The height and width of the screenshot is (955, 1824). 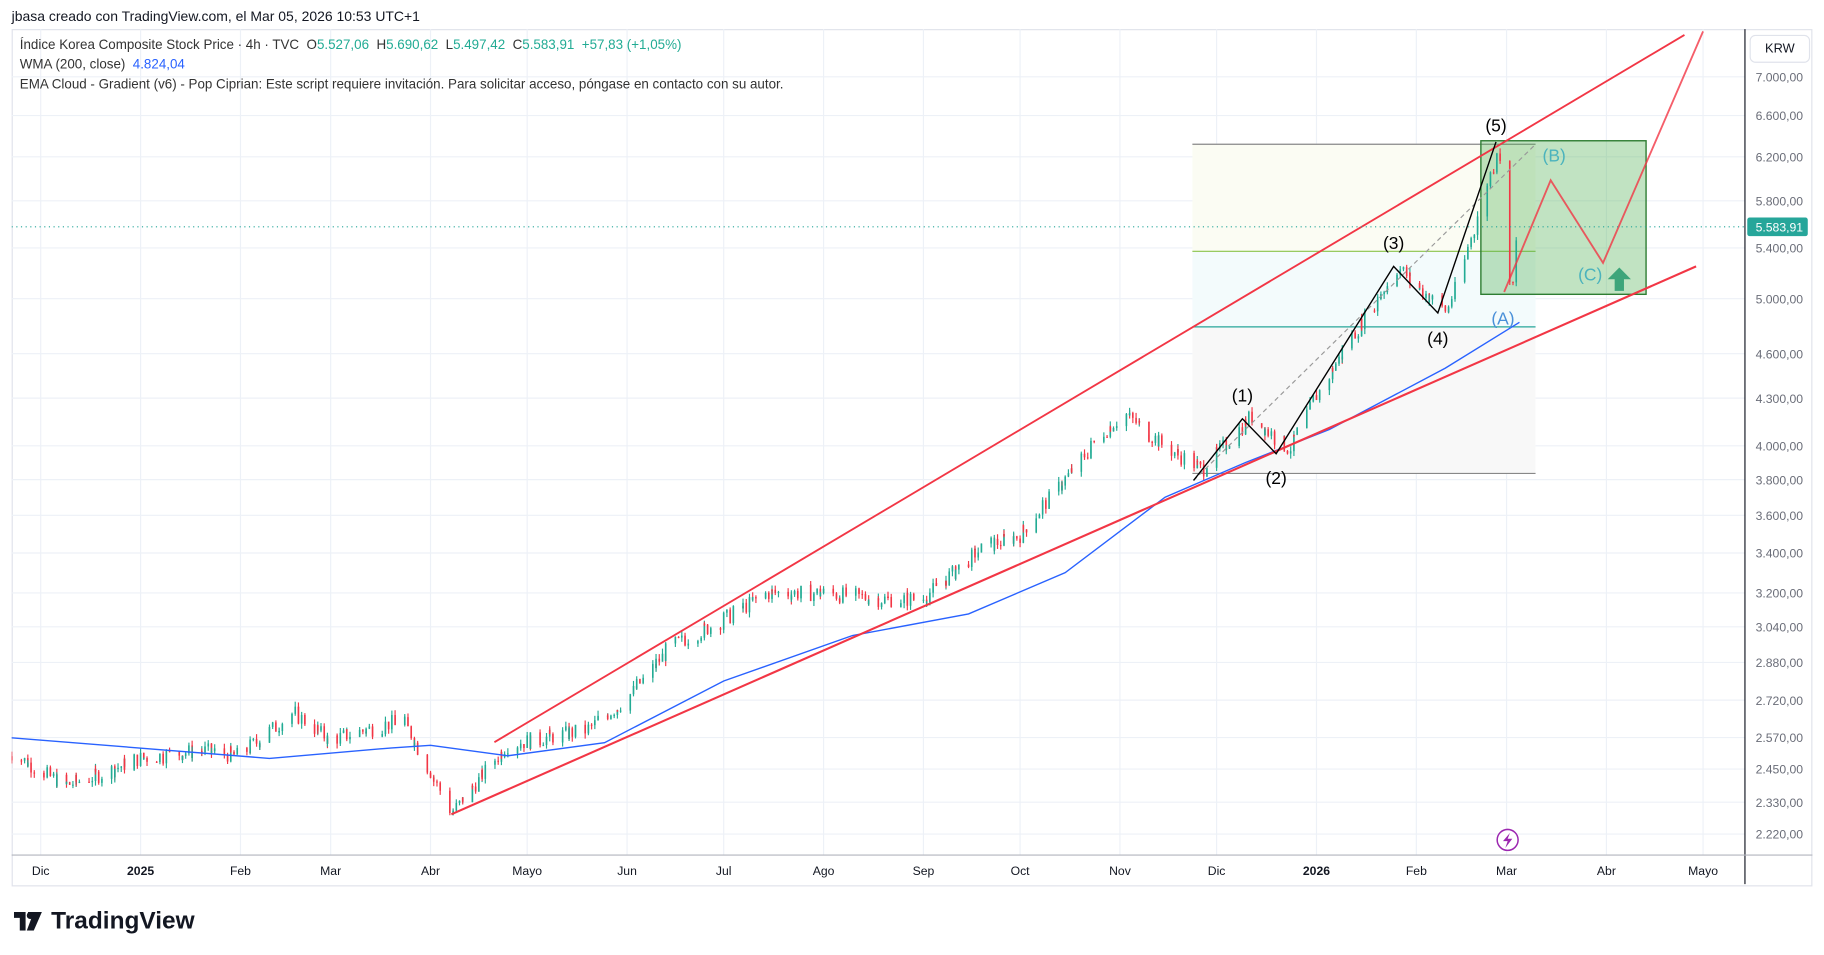 I want to click on last-price-label: 5.583,91, so click(x=1780, y=227).